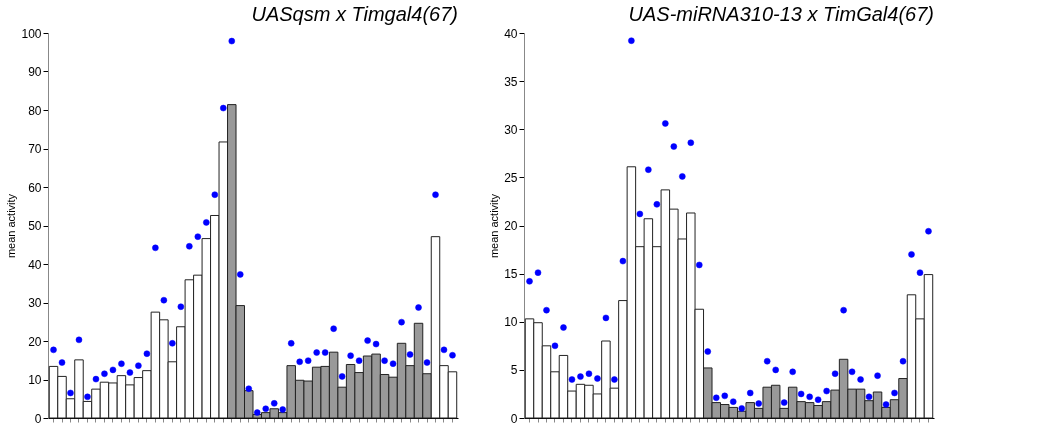 This screenshot has height=441, width=1062. What do you see at coordinates (511, 226) in the screenshot?
I see `y-tick-label: 20` at bounding box center [511, 226].